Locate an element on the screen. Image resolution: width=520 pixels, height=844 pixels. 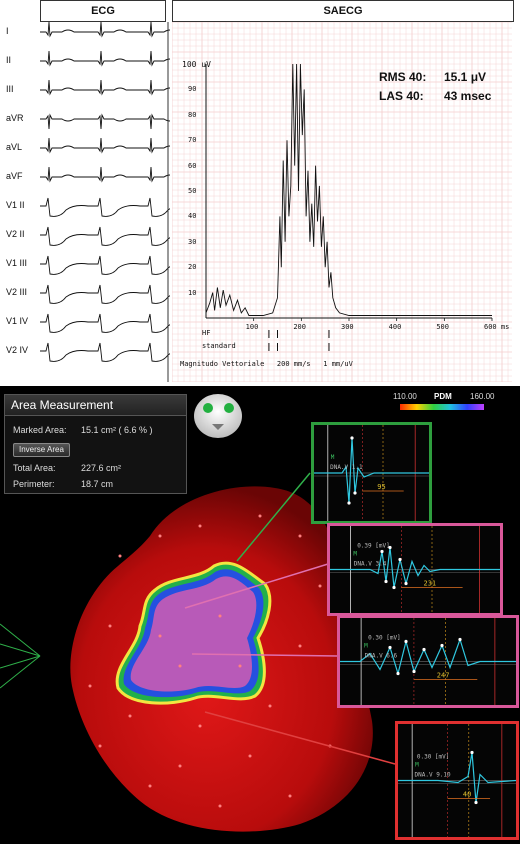
inset-channel-2: DNA.V 6.6 is located at coordinates (381, 656).